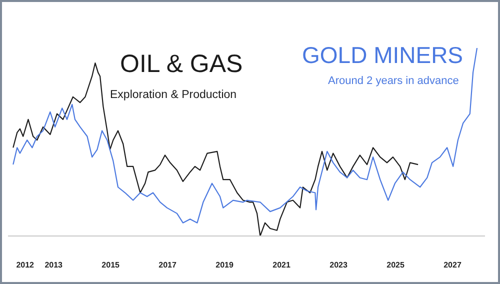 The image size is (500, 284). I want to click on series-label: GOLD MINERS, so click(383, 55).